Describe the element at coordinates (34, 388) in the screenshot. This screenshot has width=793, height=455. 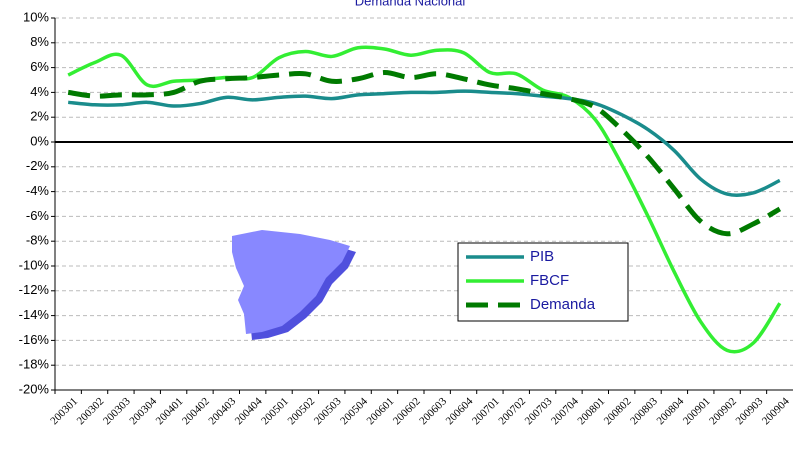
I see `y-tick-label: -20%` at that location.